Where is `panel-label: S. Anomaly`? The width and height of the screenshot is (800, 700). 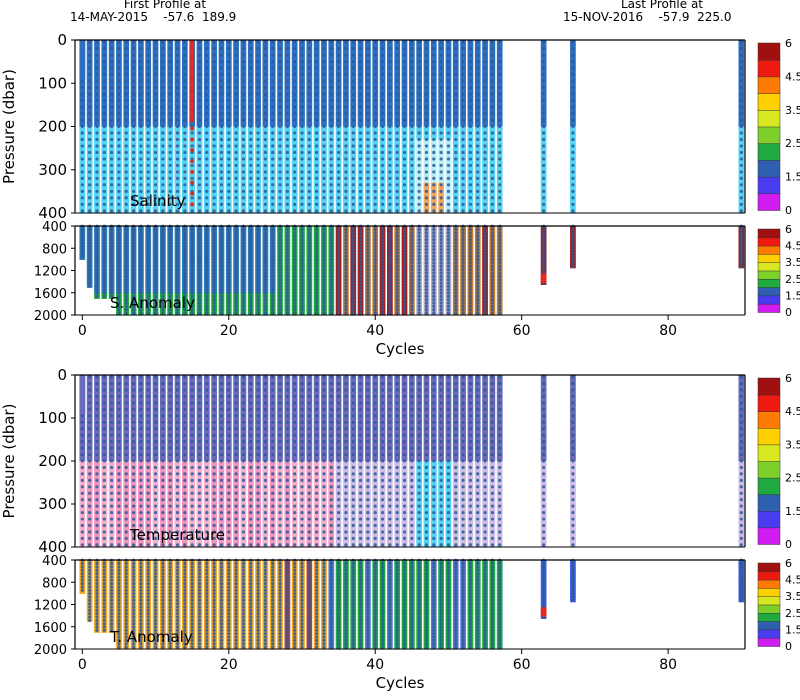 panel-label: S. Anomaly is located at coordinates (152, 303).